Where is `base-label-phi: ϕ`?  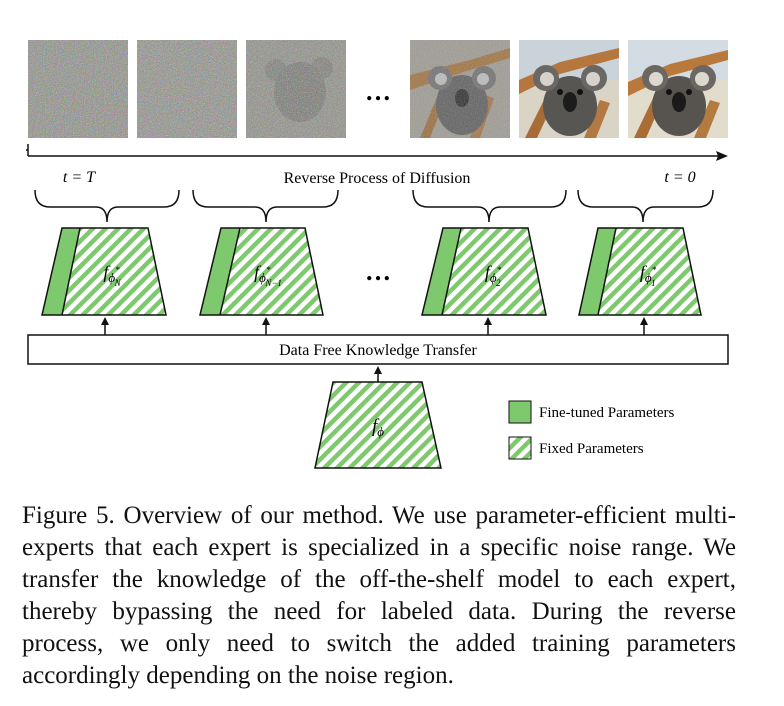 base-label-phi: ϕ is located at coordinates (380, 431).